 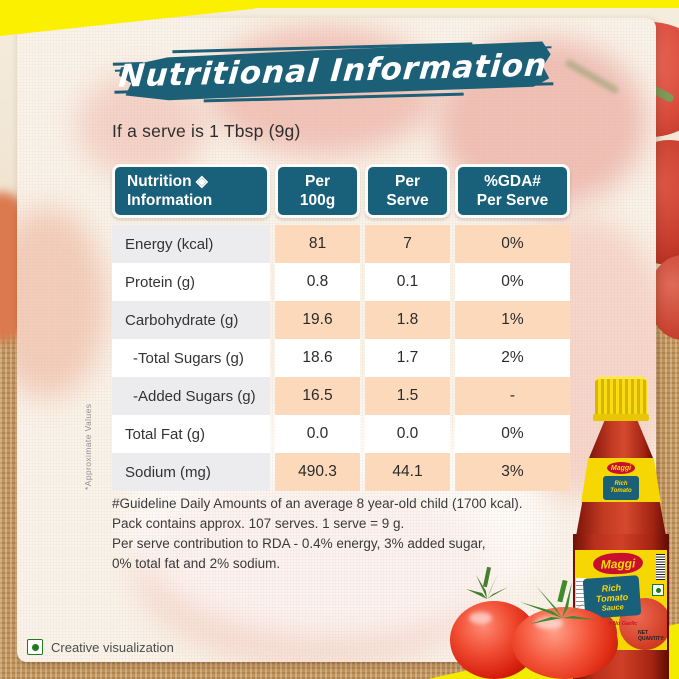 I want to click on row-label: Energy (kcal), so click(x=191, y=244).